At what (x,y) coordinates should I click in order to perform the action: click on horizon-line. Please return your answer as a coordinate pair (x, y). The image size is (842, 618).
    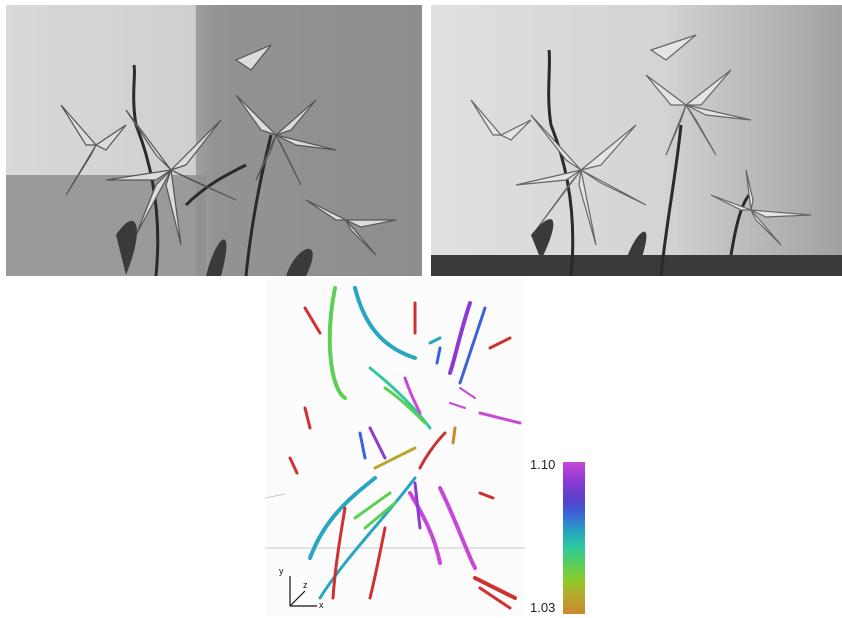
    Looking at the image, I should click on (275, 496).